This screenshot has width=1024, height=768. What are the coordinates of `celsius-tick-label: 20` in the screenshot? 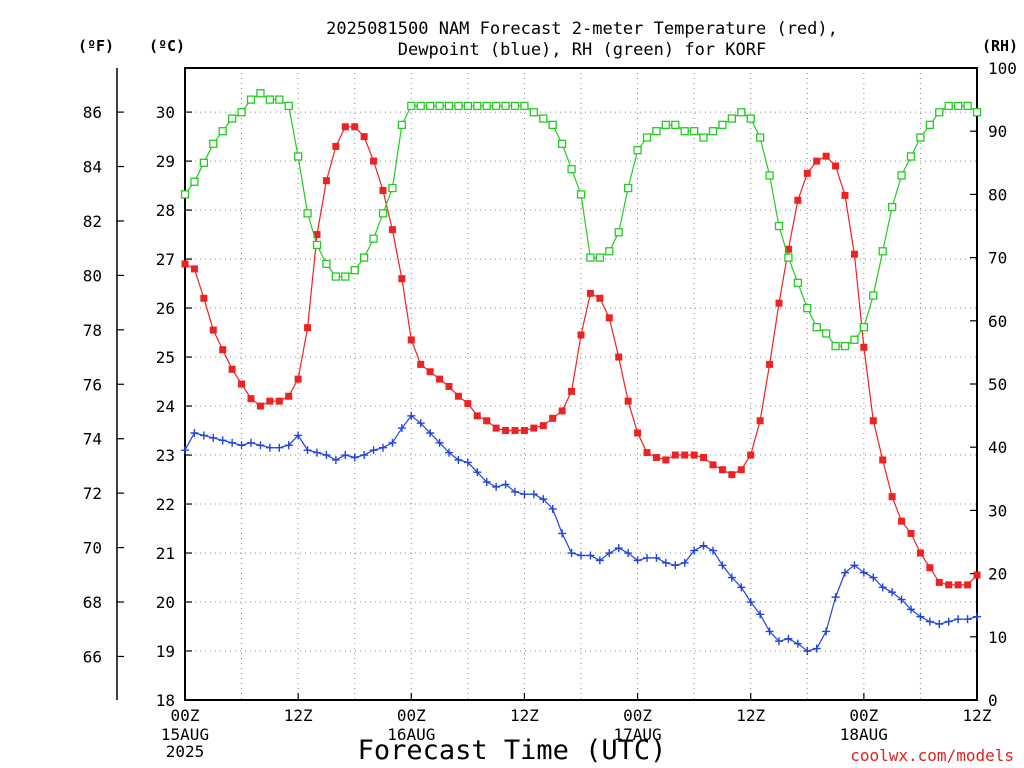 It's located at (165, 602).